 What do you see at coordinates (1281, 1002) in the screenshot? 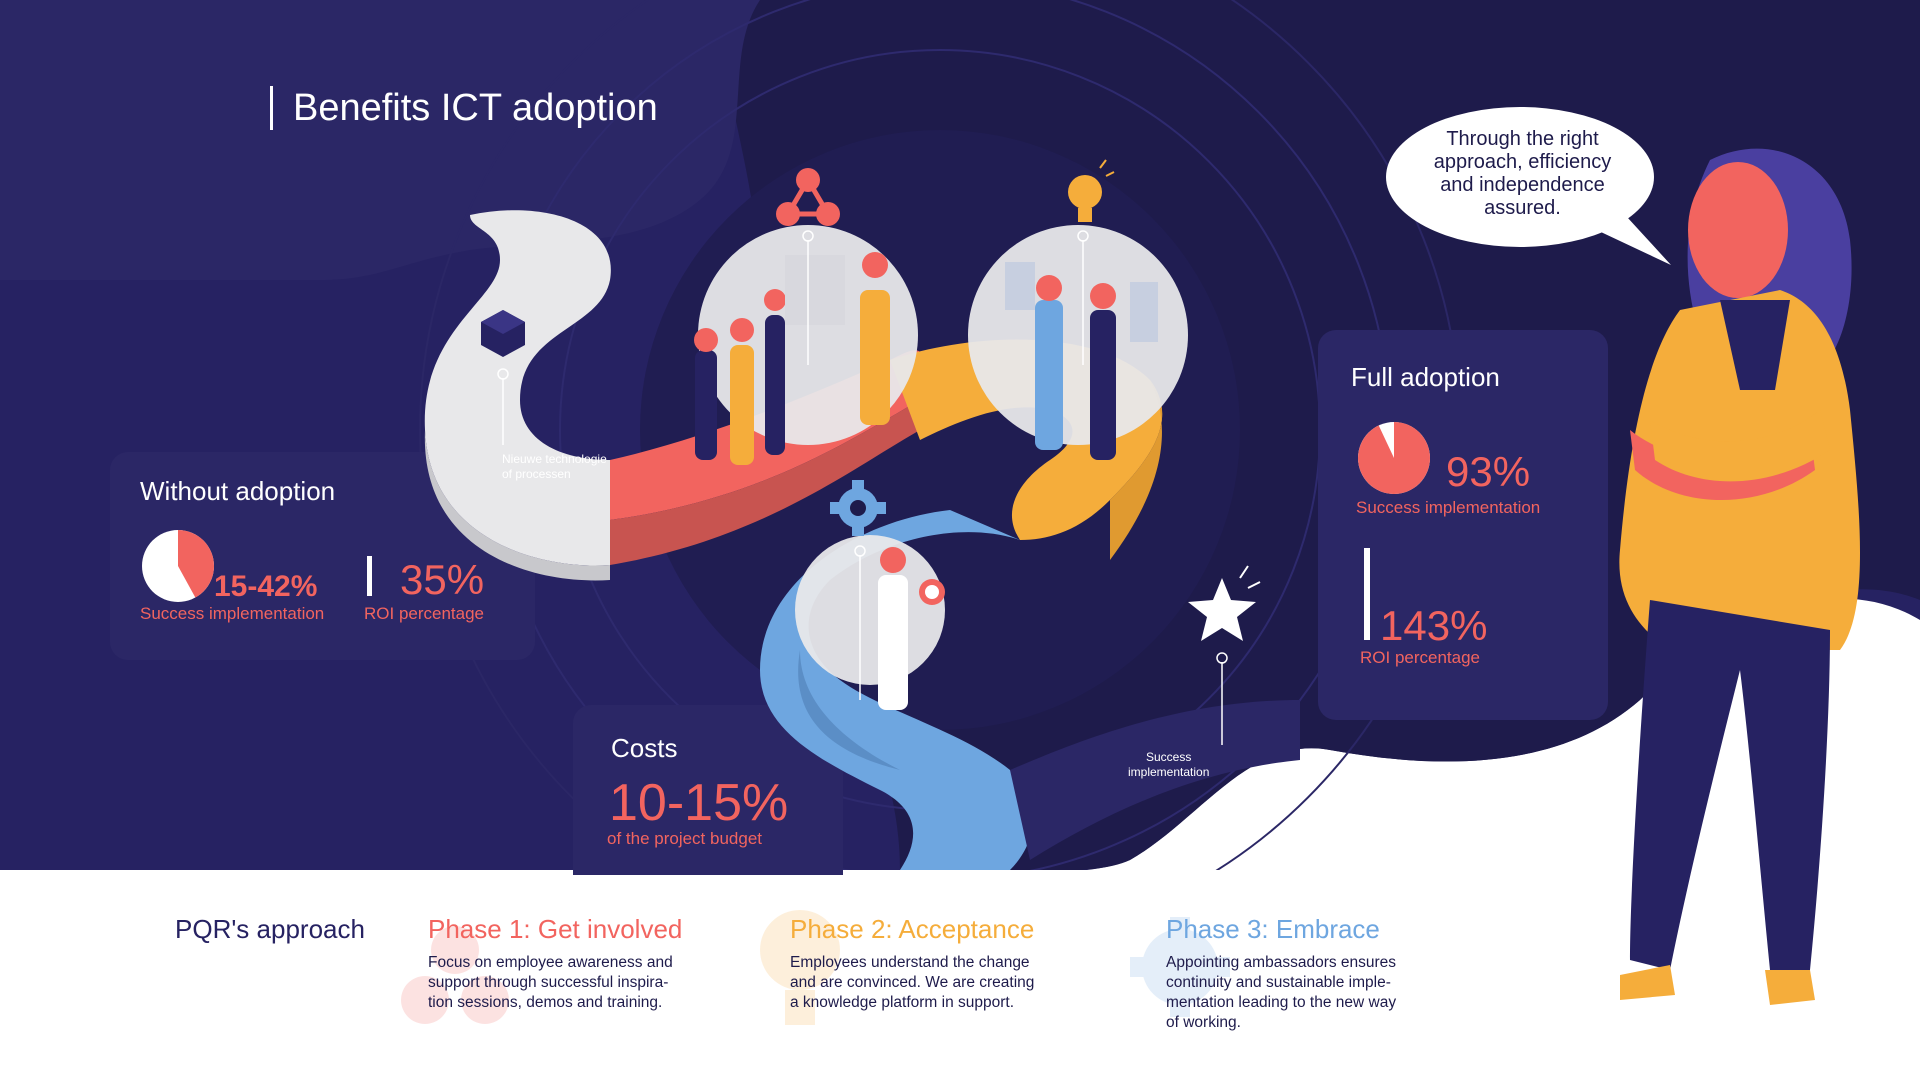
I see `phase-3-line-3: mentation leading to the new way` at bounding box center [1281, 1002].